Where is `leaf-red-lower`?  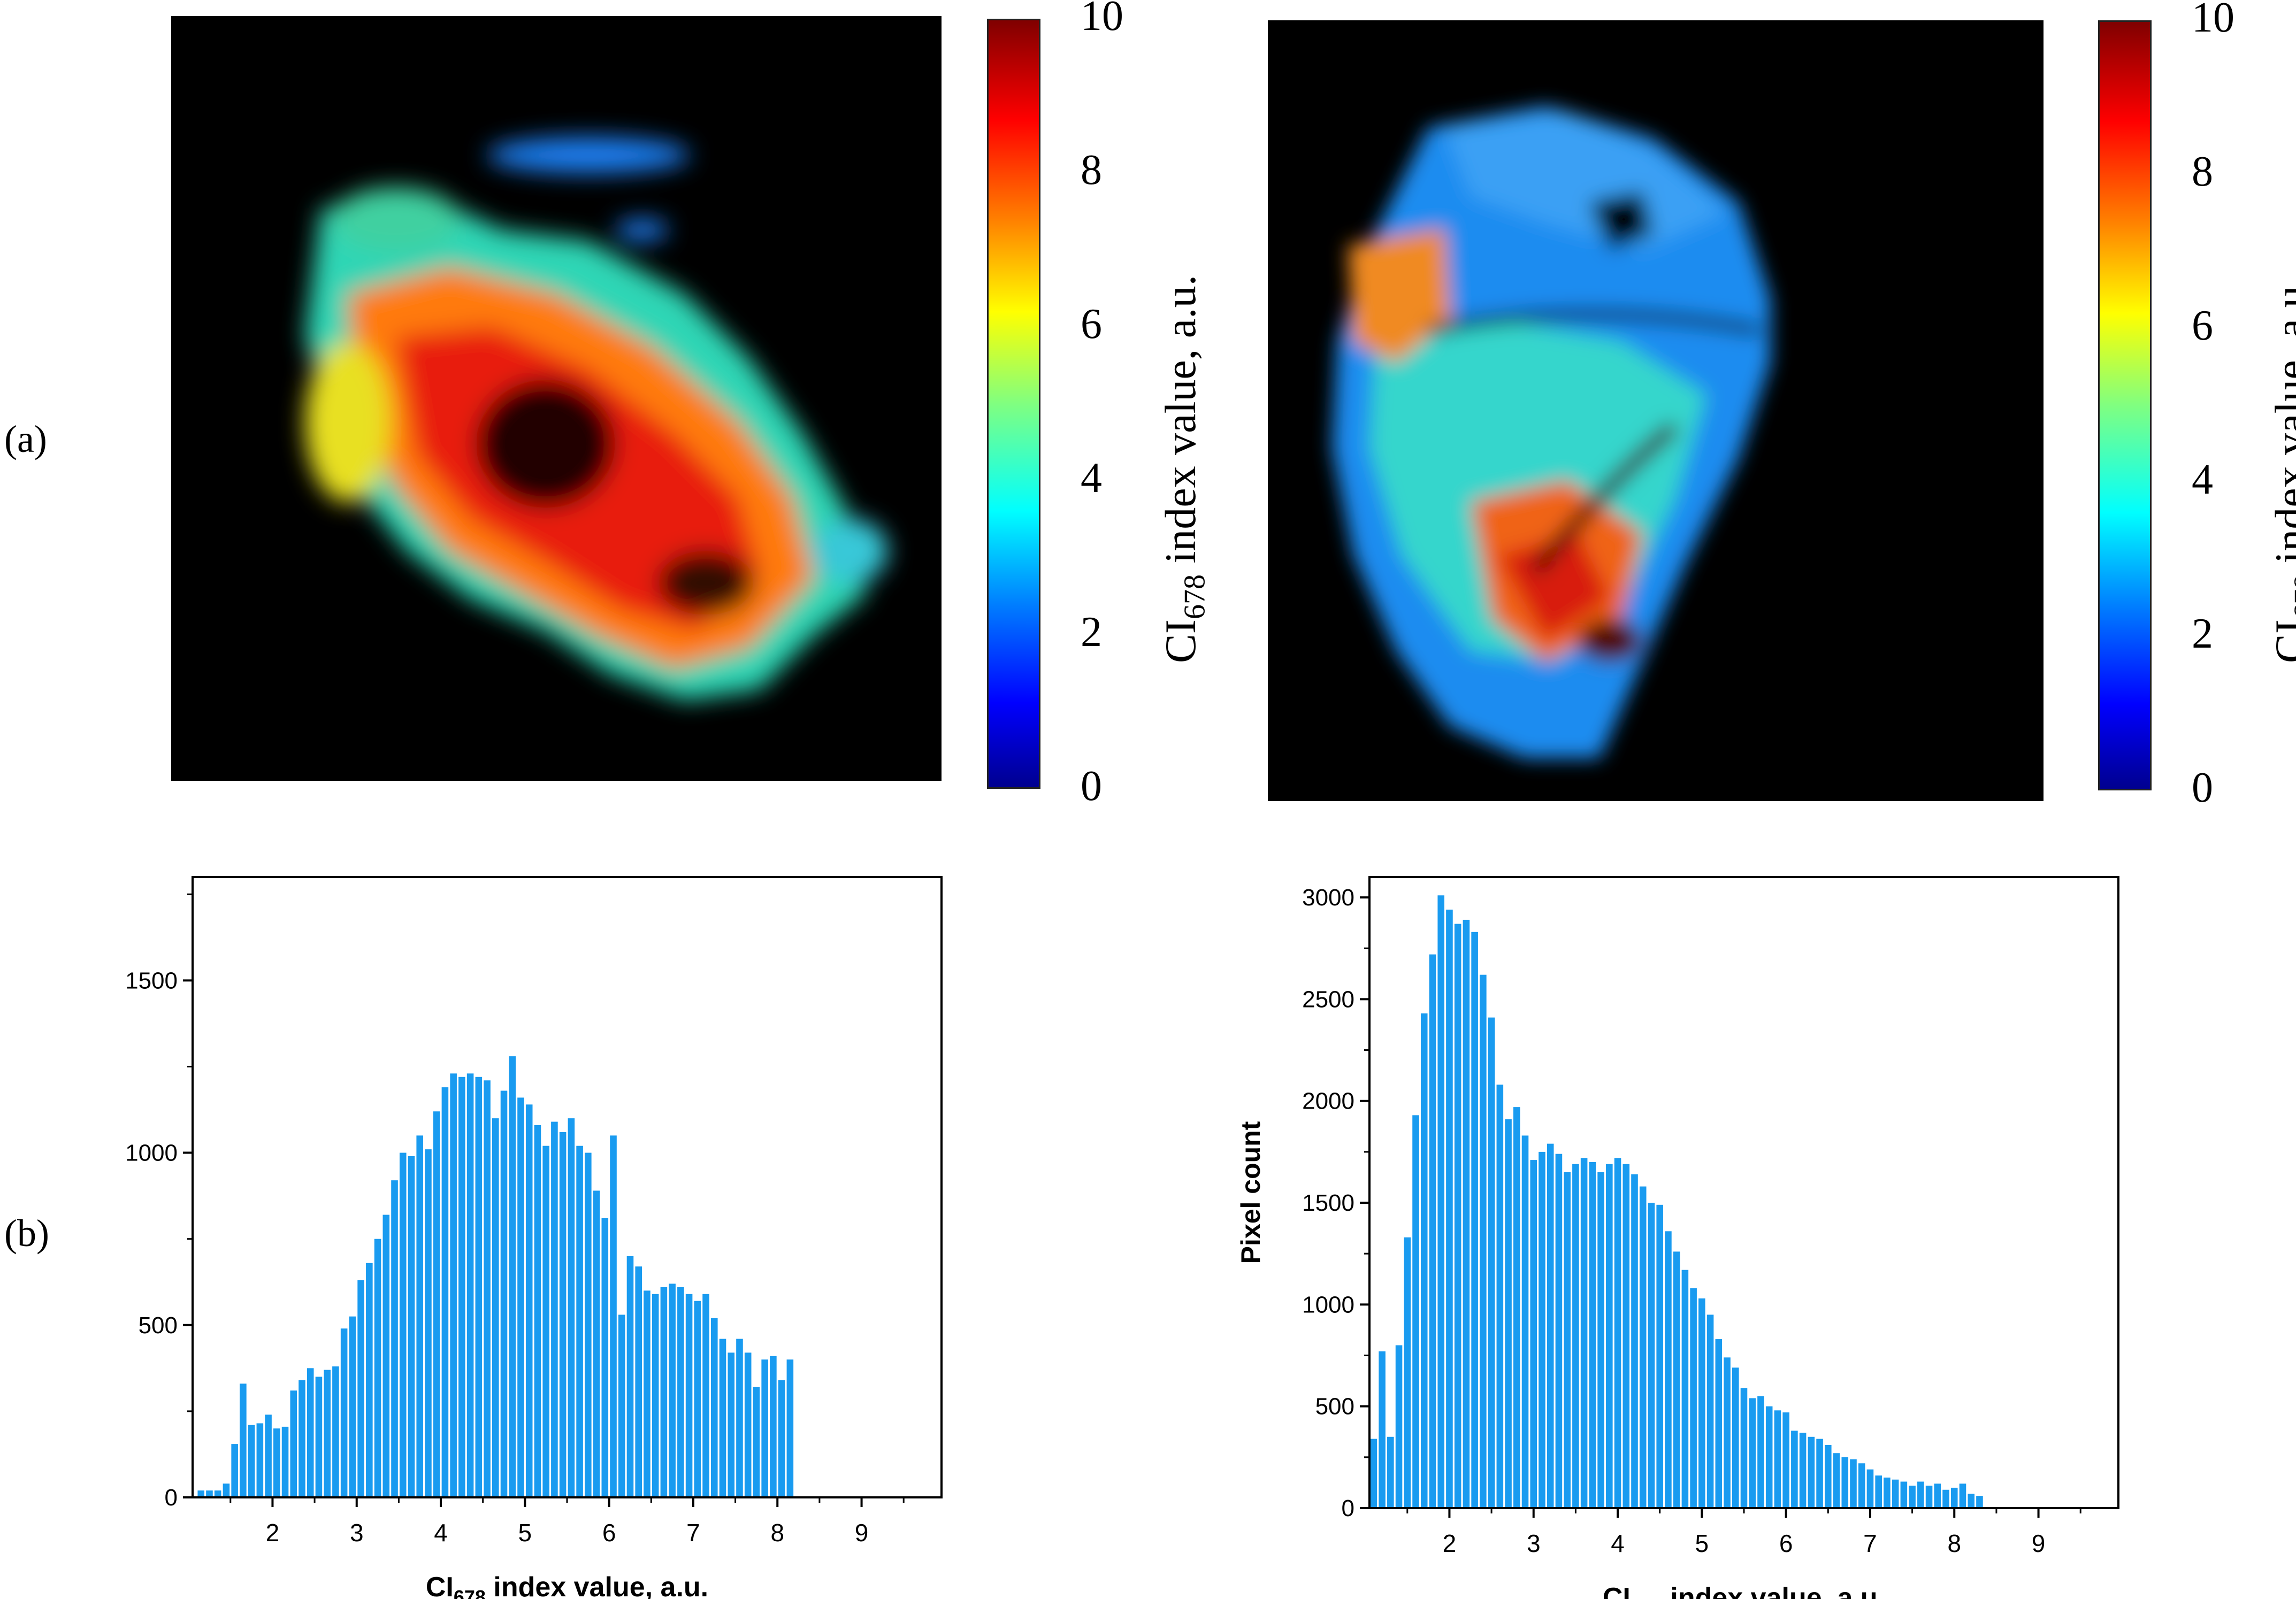
leaf-red-lower is located at coordinates (1554, 587).